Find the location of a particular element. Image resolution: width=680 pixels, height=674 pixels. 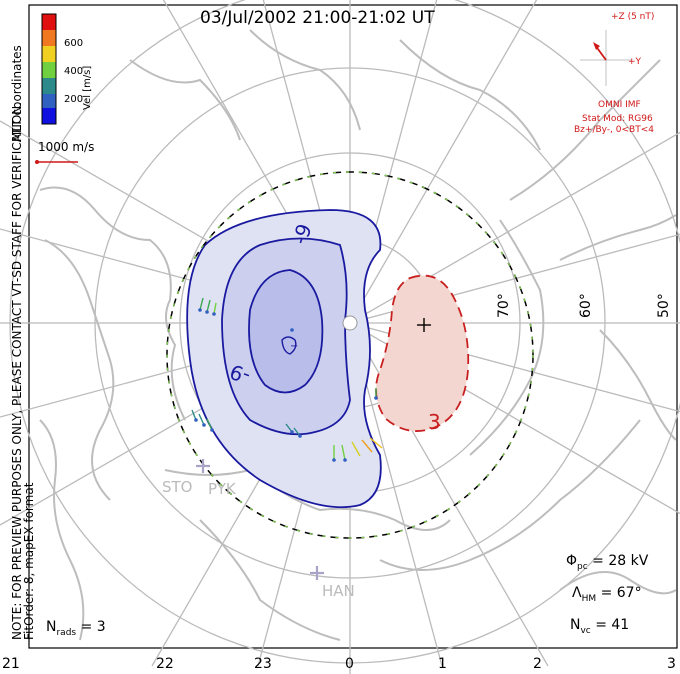

fit-order-label: FitOrder: 8, mapEX format is located at coordinates (29, 561).